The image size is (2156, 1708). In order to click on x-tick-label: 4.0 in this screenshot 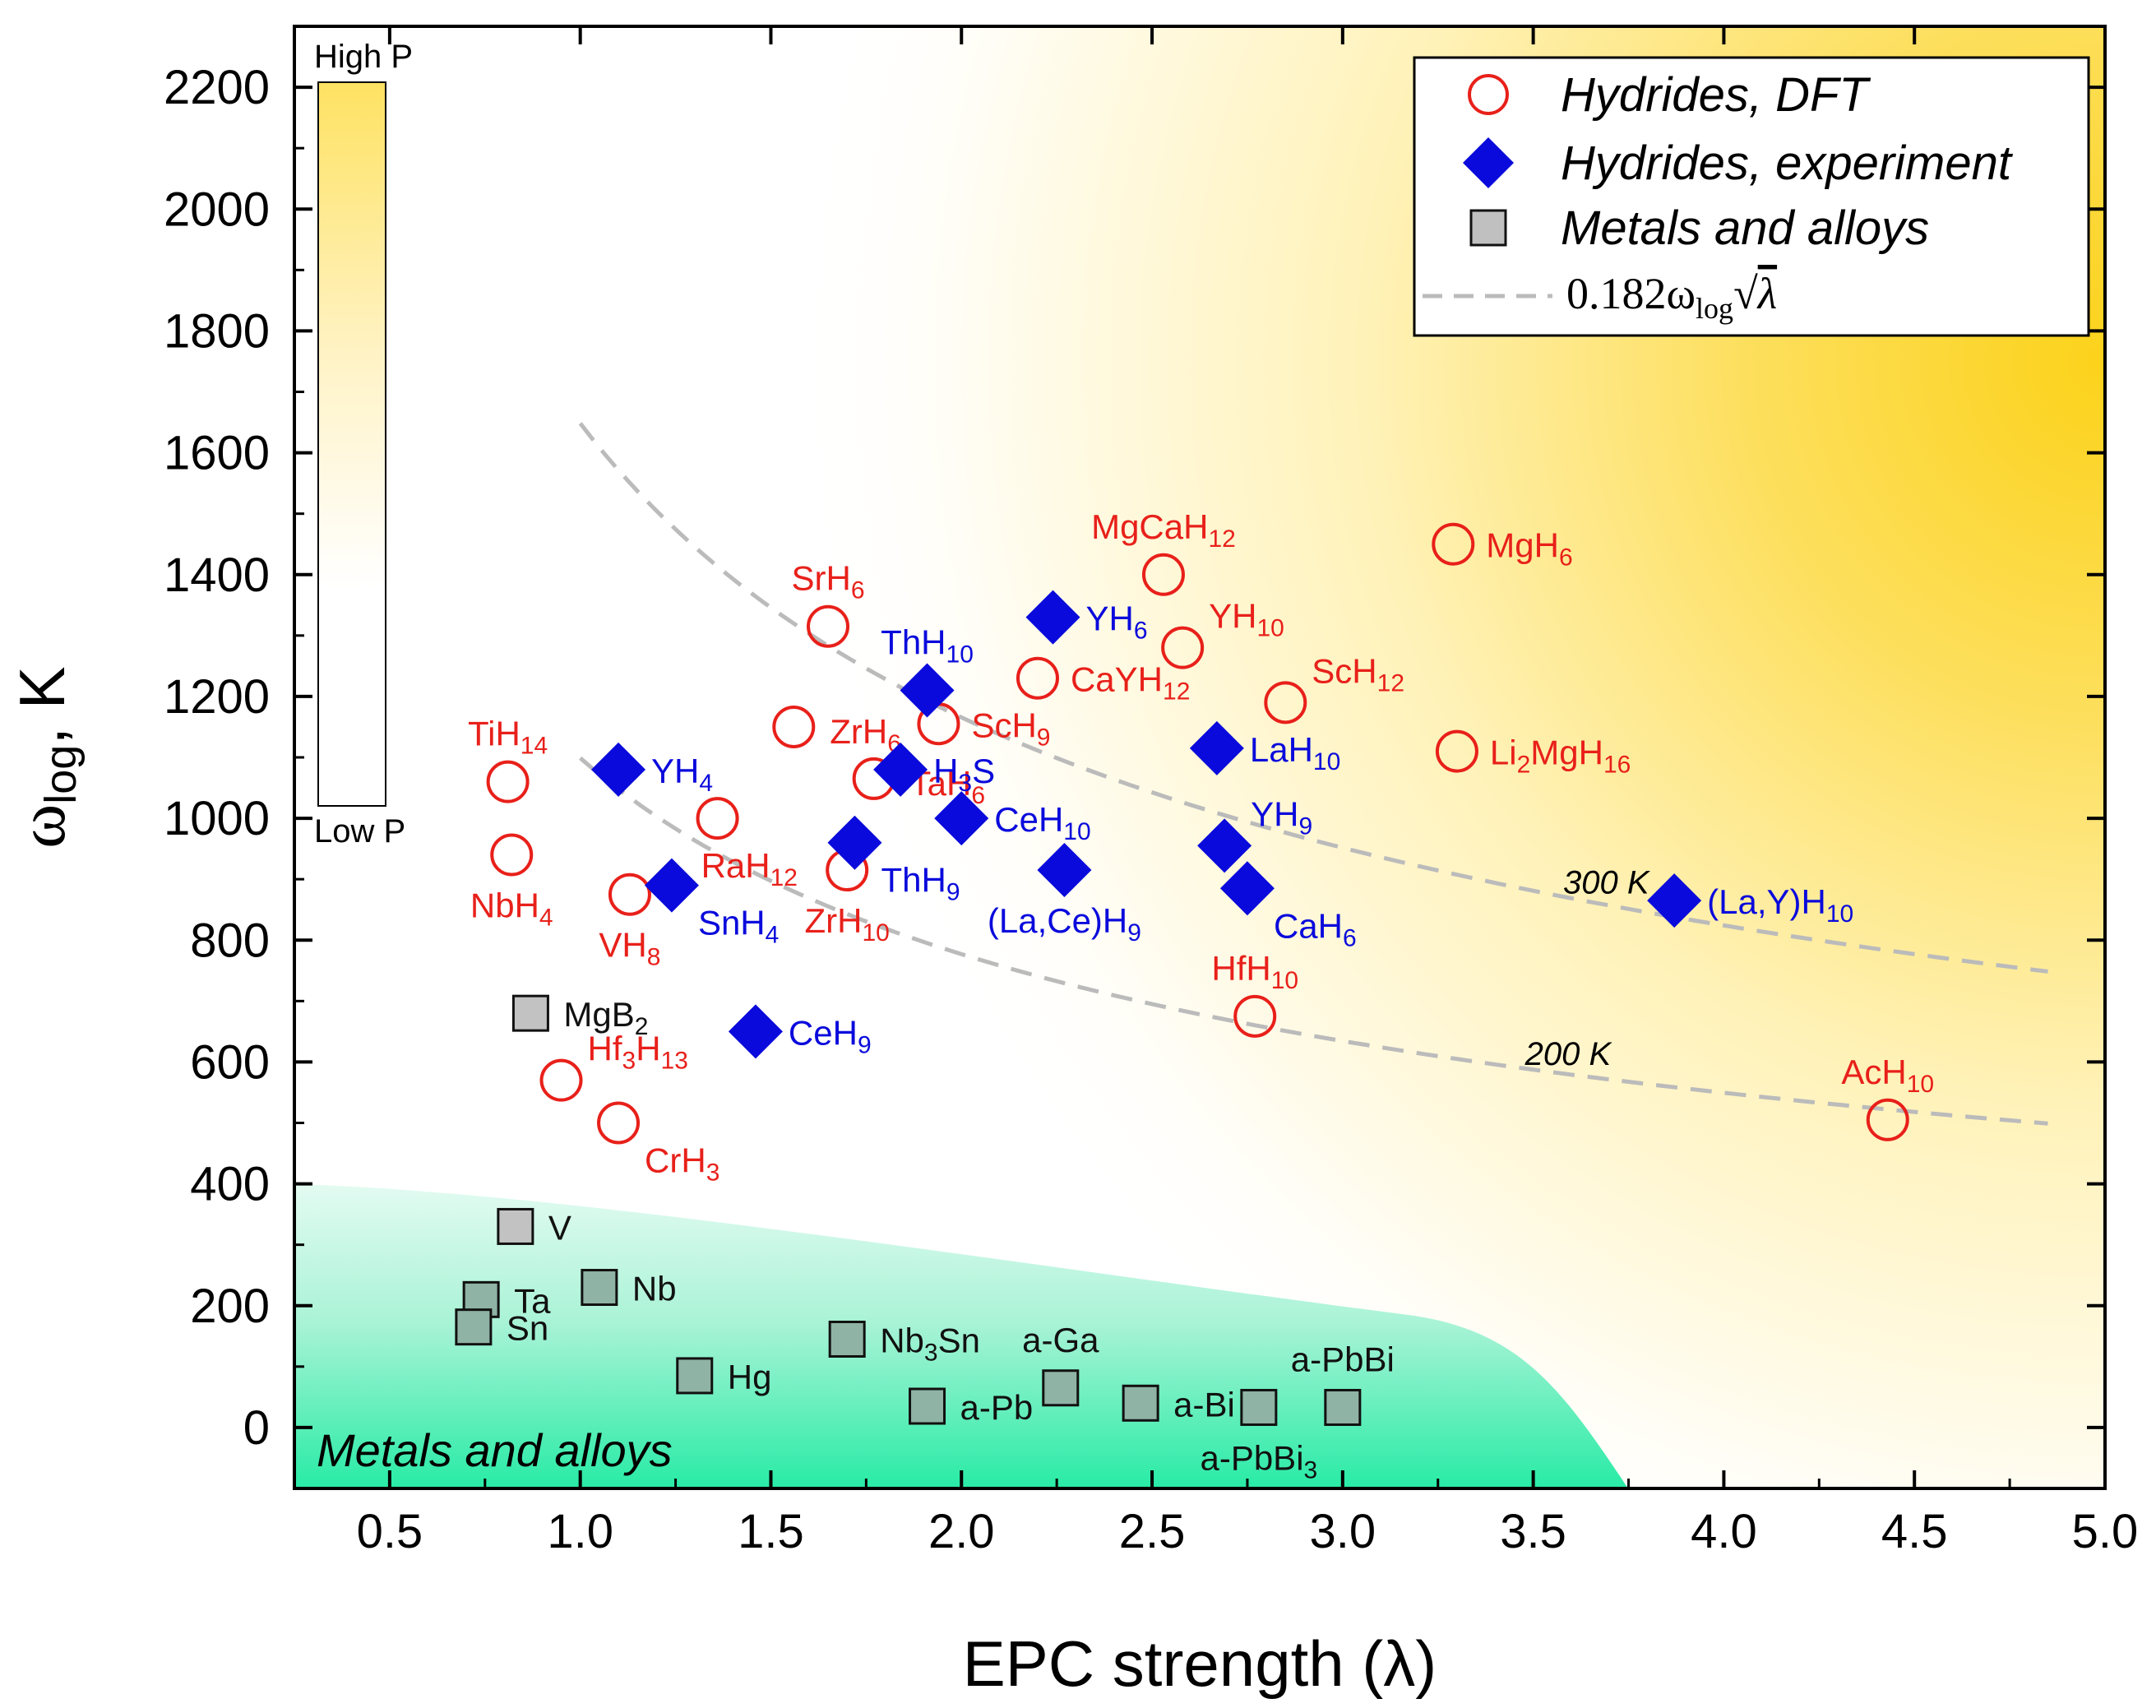, I will do `click(1724, 1532)`.